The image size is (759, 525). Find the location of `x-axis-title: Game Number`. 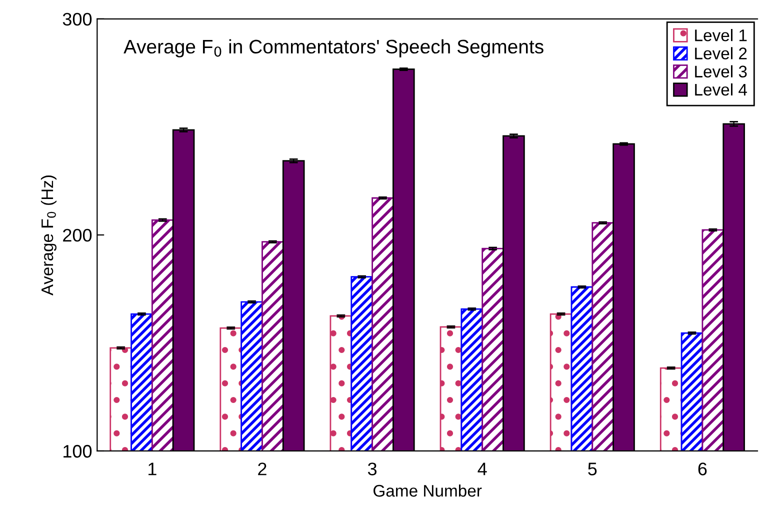

x-axis-title: Game Number is located at coordinates (428, 490).